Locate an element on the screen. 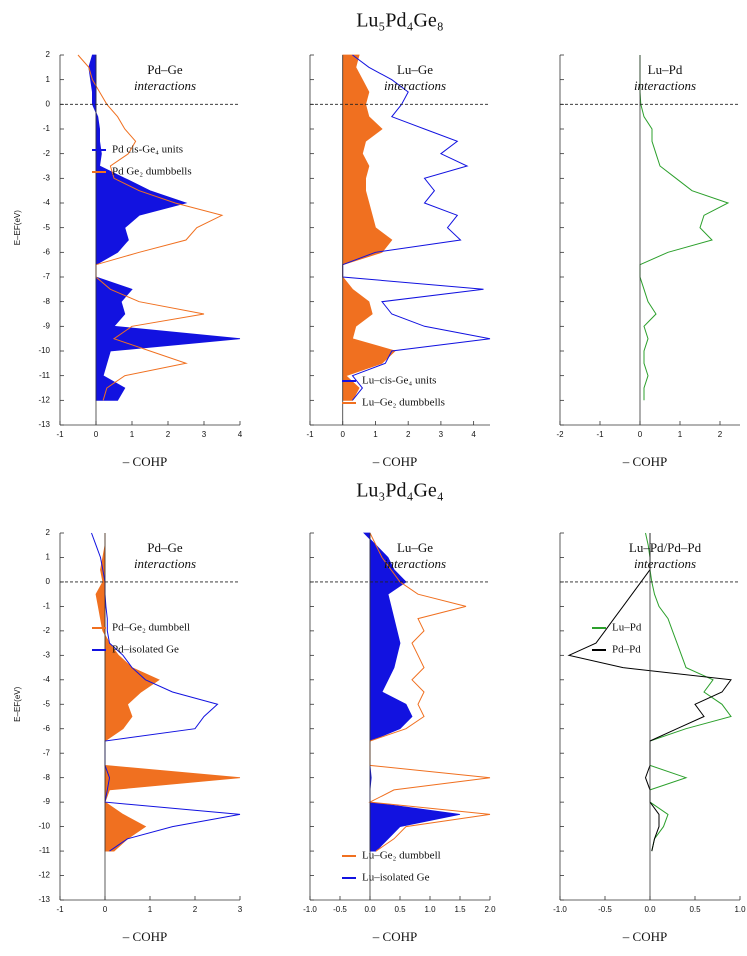 The image size is (747, 956). x-tick-label: 0.5 is located at coordinates (695, 909).